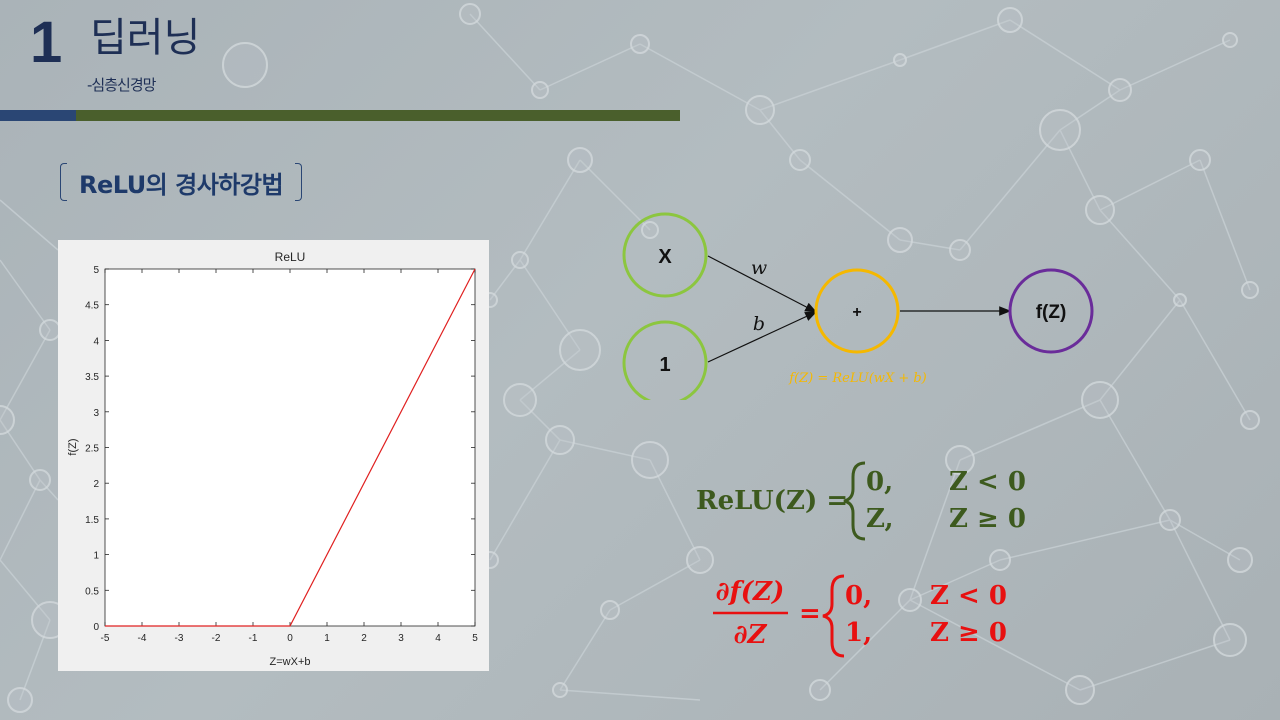 This screenshot has width=1280, height=720. Describe the element at coordinates (92, 306) in the screenshot. I see `y-tick-label: 4.5` at that location.